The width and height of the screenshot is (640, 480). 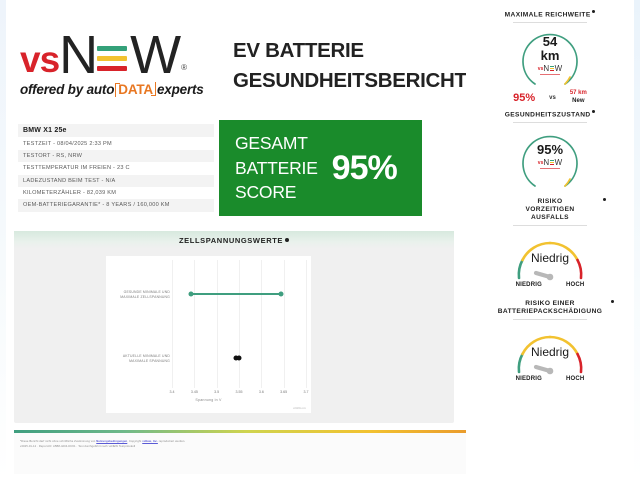 I want to click on chart-x-tick: 3.55, so click(x=239, y=392).